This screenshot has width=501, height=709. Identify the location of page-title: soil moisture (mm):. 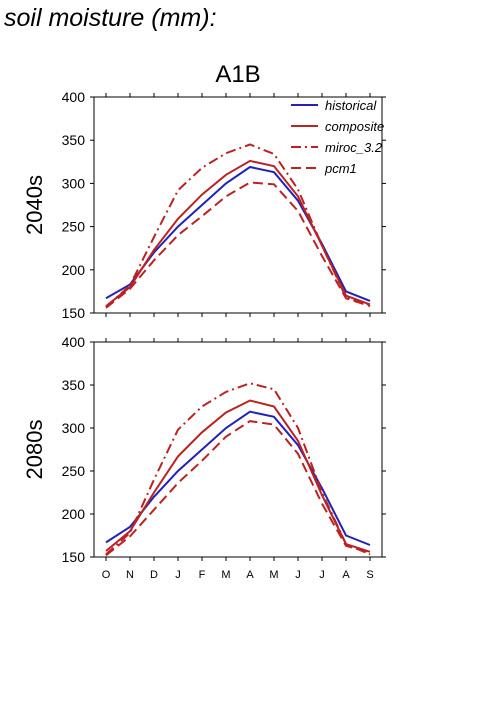
(110, 18).